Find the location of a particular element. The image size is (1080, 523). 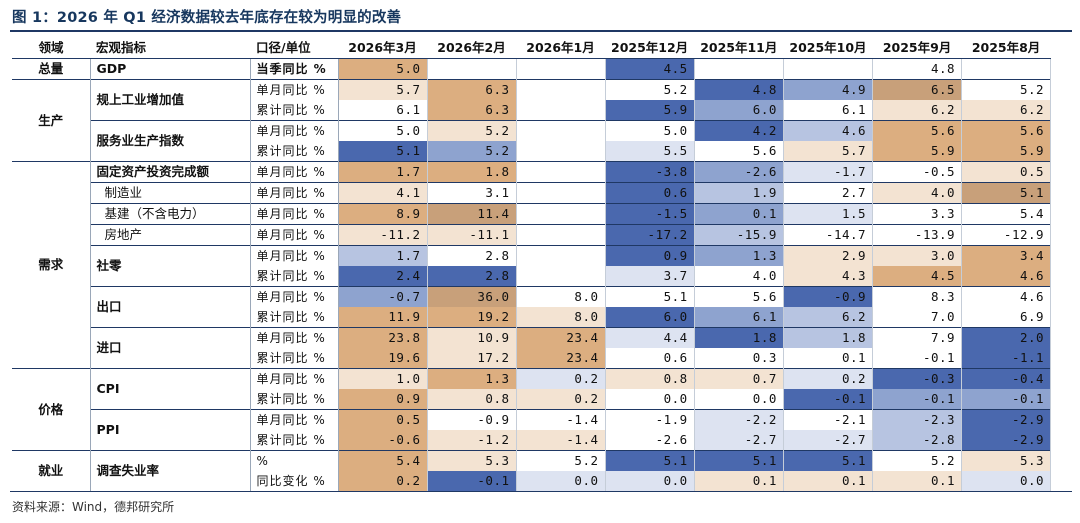

value-cell: -0.3 is located at coordinates (917, 378).